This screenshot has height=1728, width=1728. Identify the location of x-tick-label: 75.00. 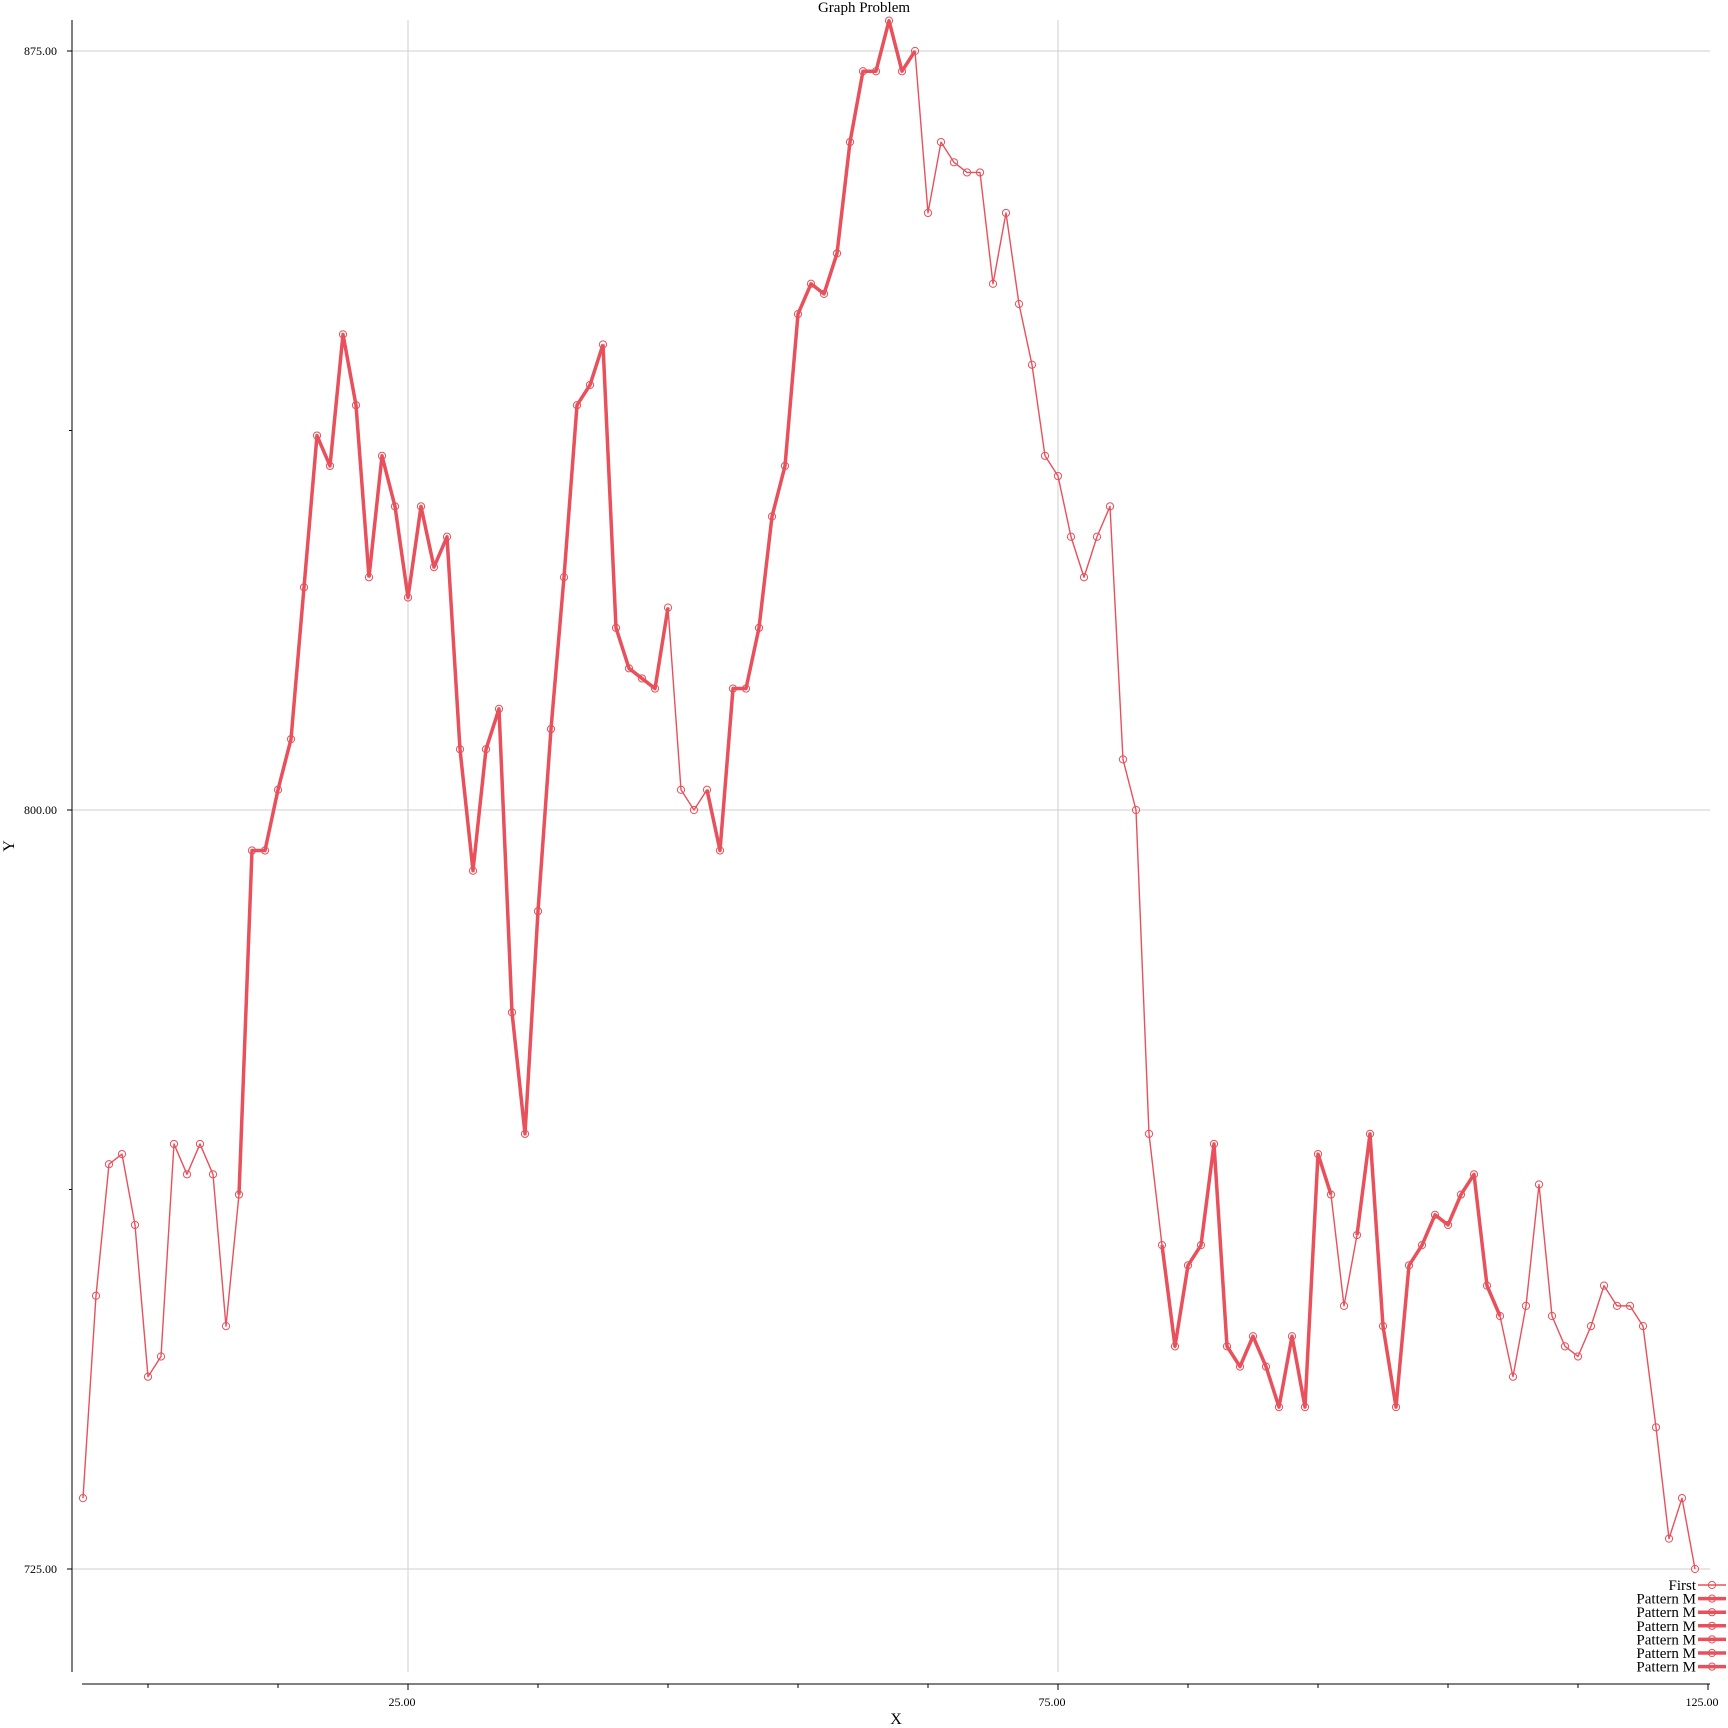
(1052, 1702).